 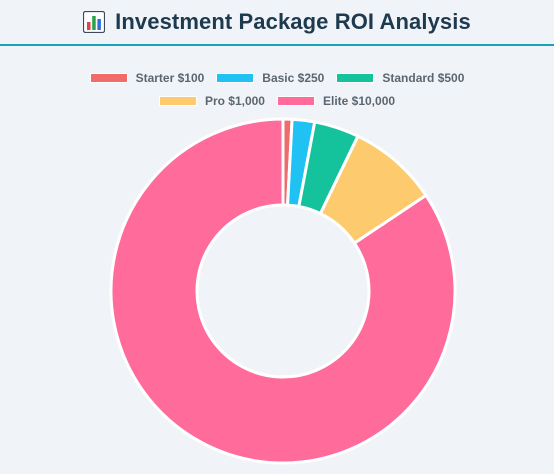 What do you see at coordinates (293, 21) in the screenshot?
I see `chart-title: Investment Package ROI Analysis` at bounding box center [293, 21].